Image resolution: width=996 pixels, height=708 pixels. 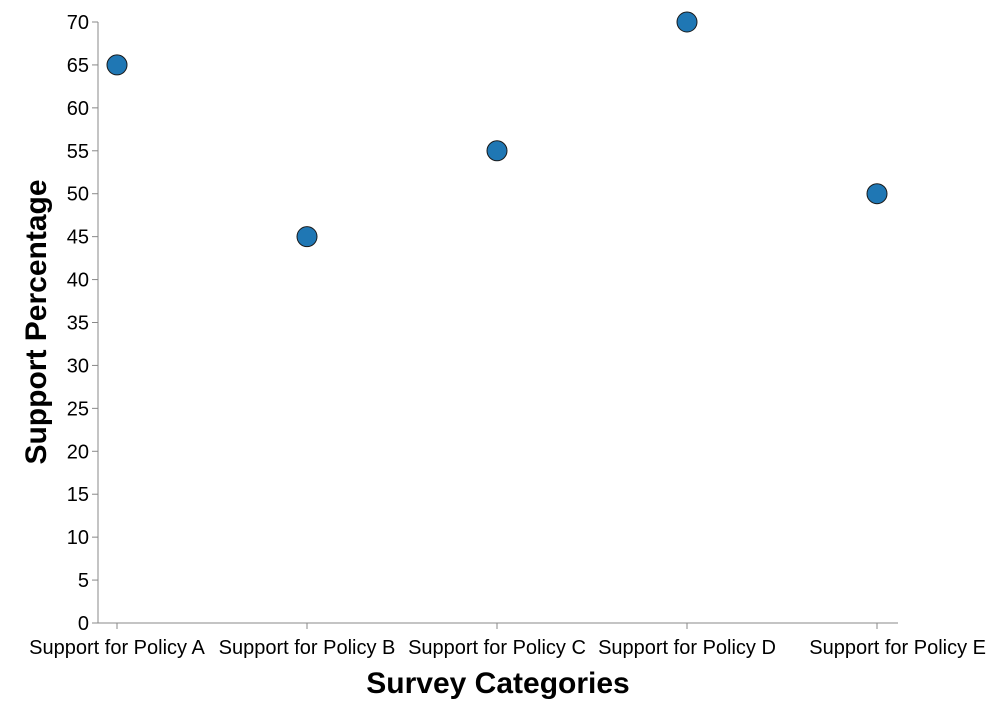 I want to click on y-tick-label: 60, so click(x=78, y=109).